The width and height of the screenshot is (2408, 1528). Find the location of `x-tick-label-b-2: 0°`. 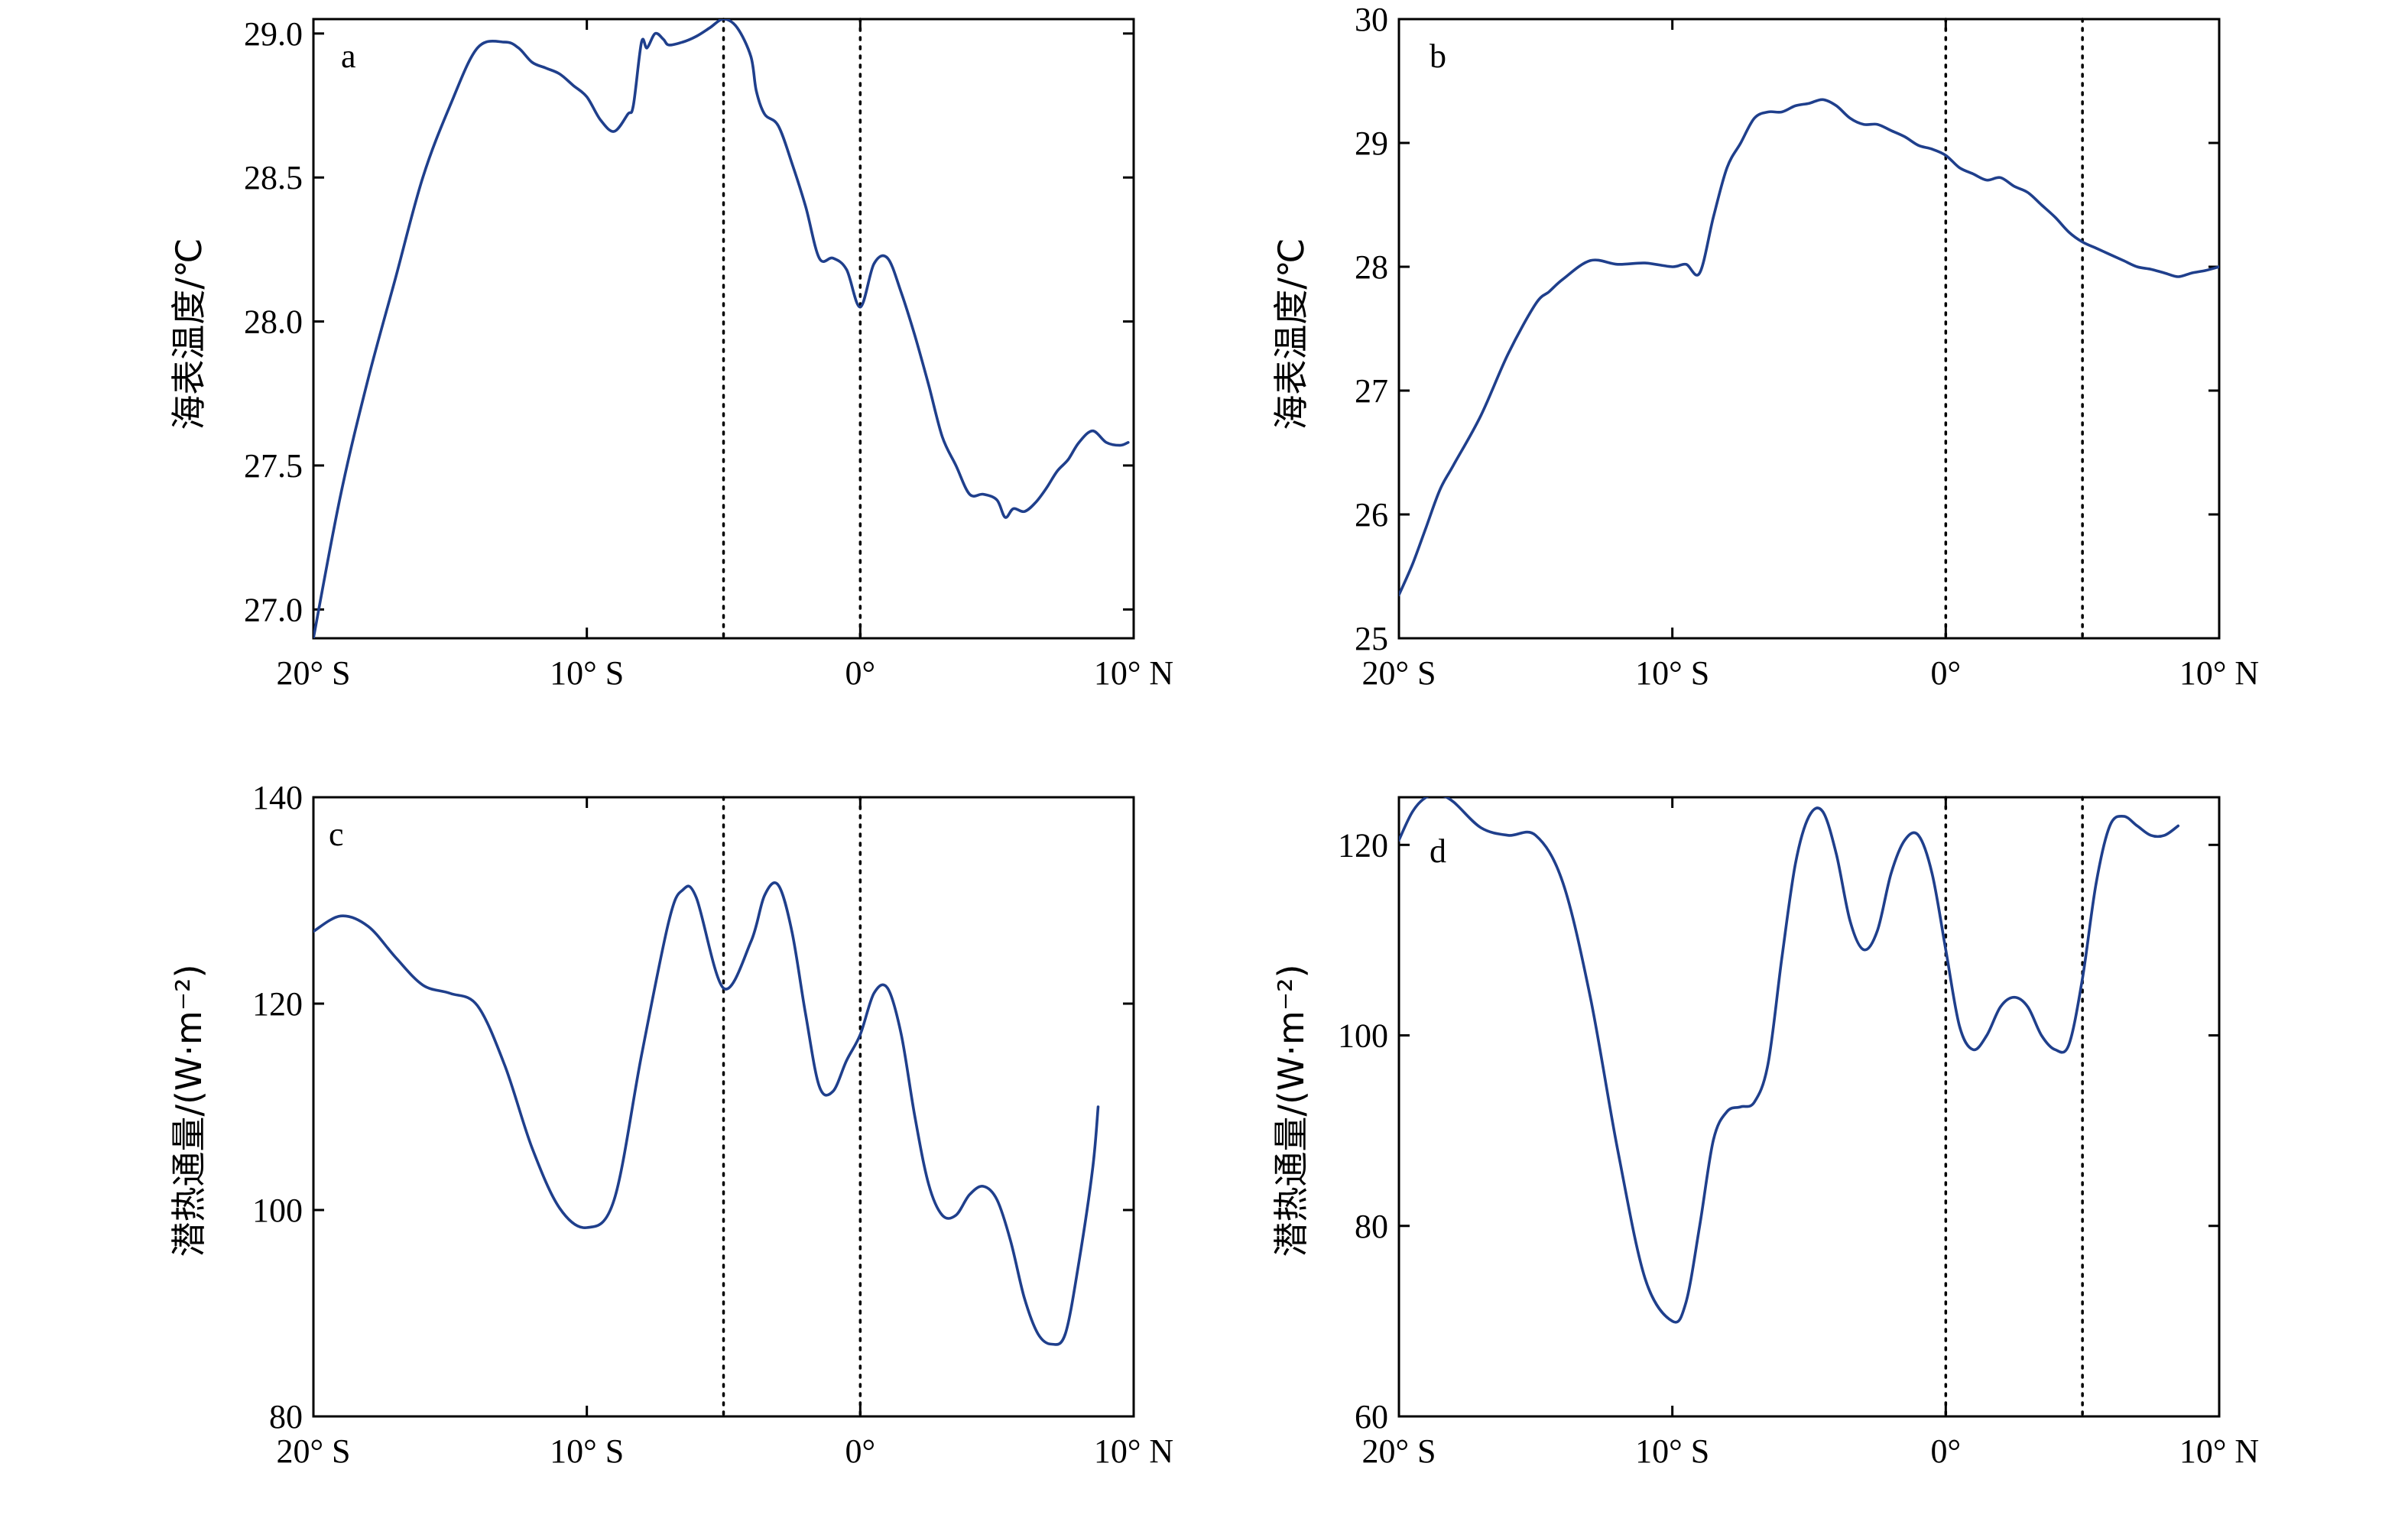

x-tick-label-b-2: 0° is located at coordinates (1947, 673).